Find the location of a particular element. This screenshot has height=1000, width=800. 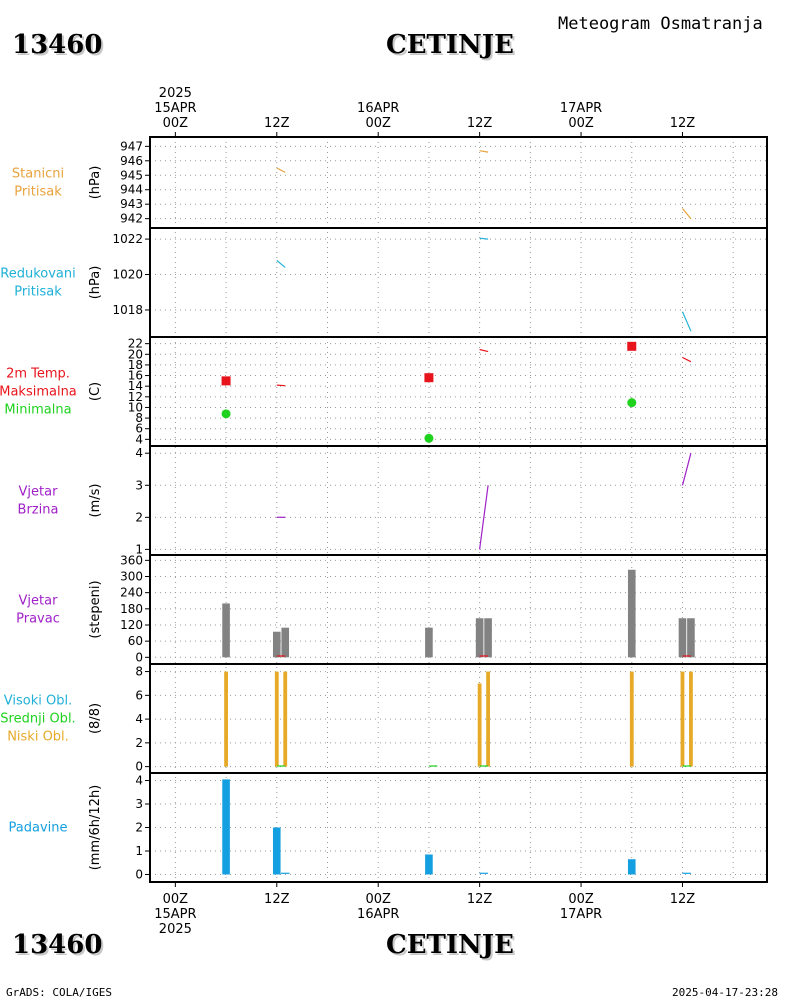

y-tick-label: 120 is located at coordinates (131, 625).